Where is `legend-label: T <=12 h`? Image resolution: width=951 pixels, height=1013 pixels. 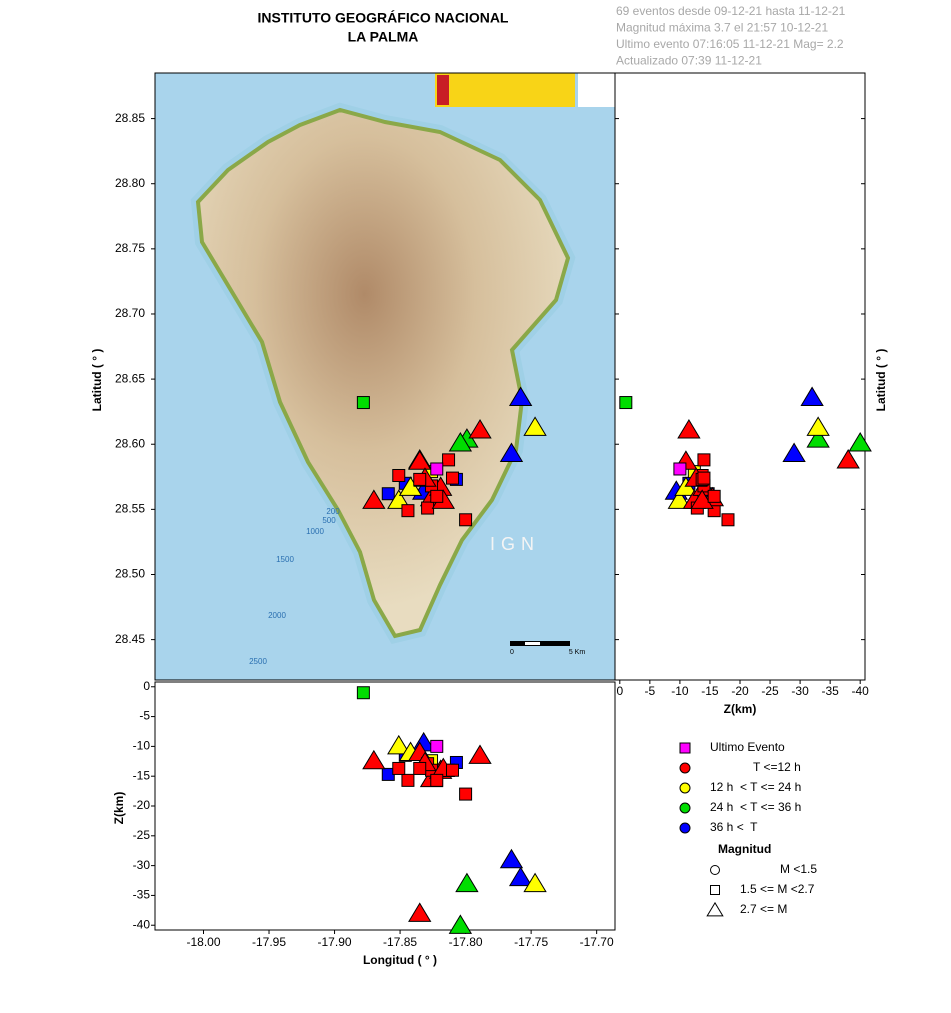
legend-label: T <=12 h is located at coordinates (777, 767).